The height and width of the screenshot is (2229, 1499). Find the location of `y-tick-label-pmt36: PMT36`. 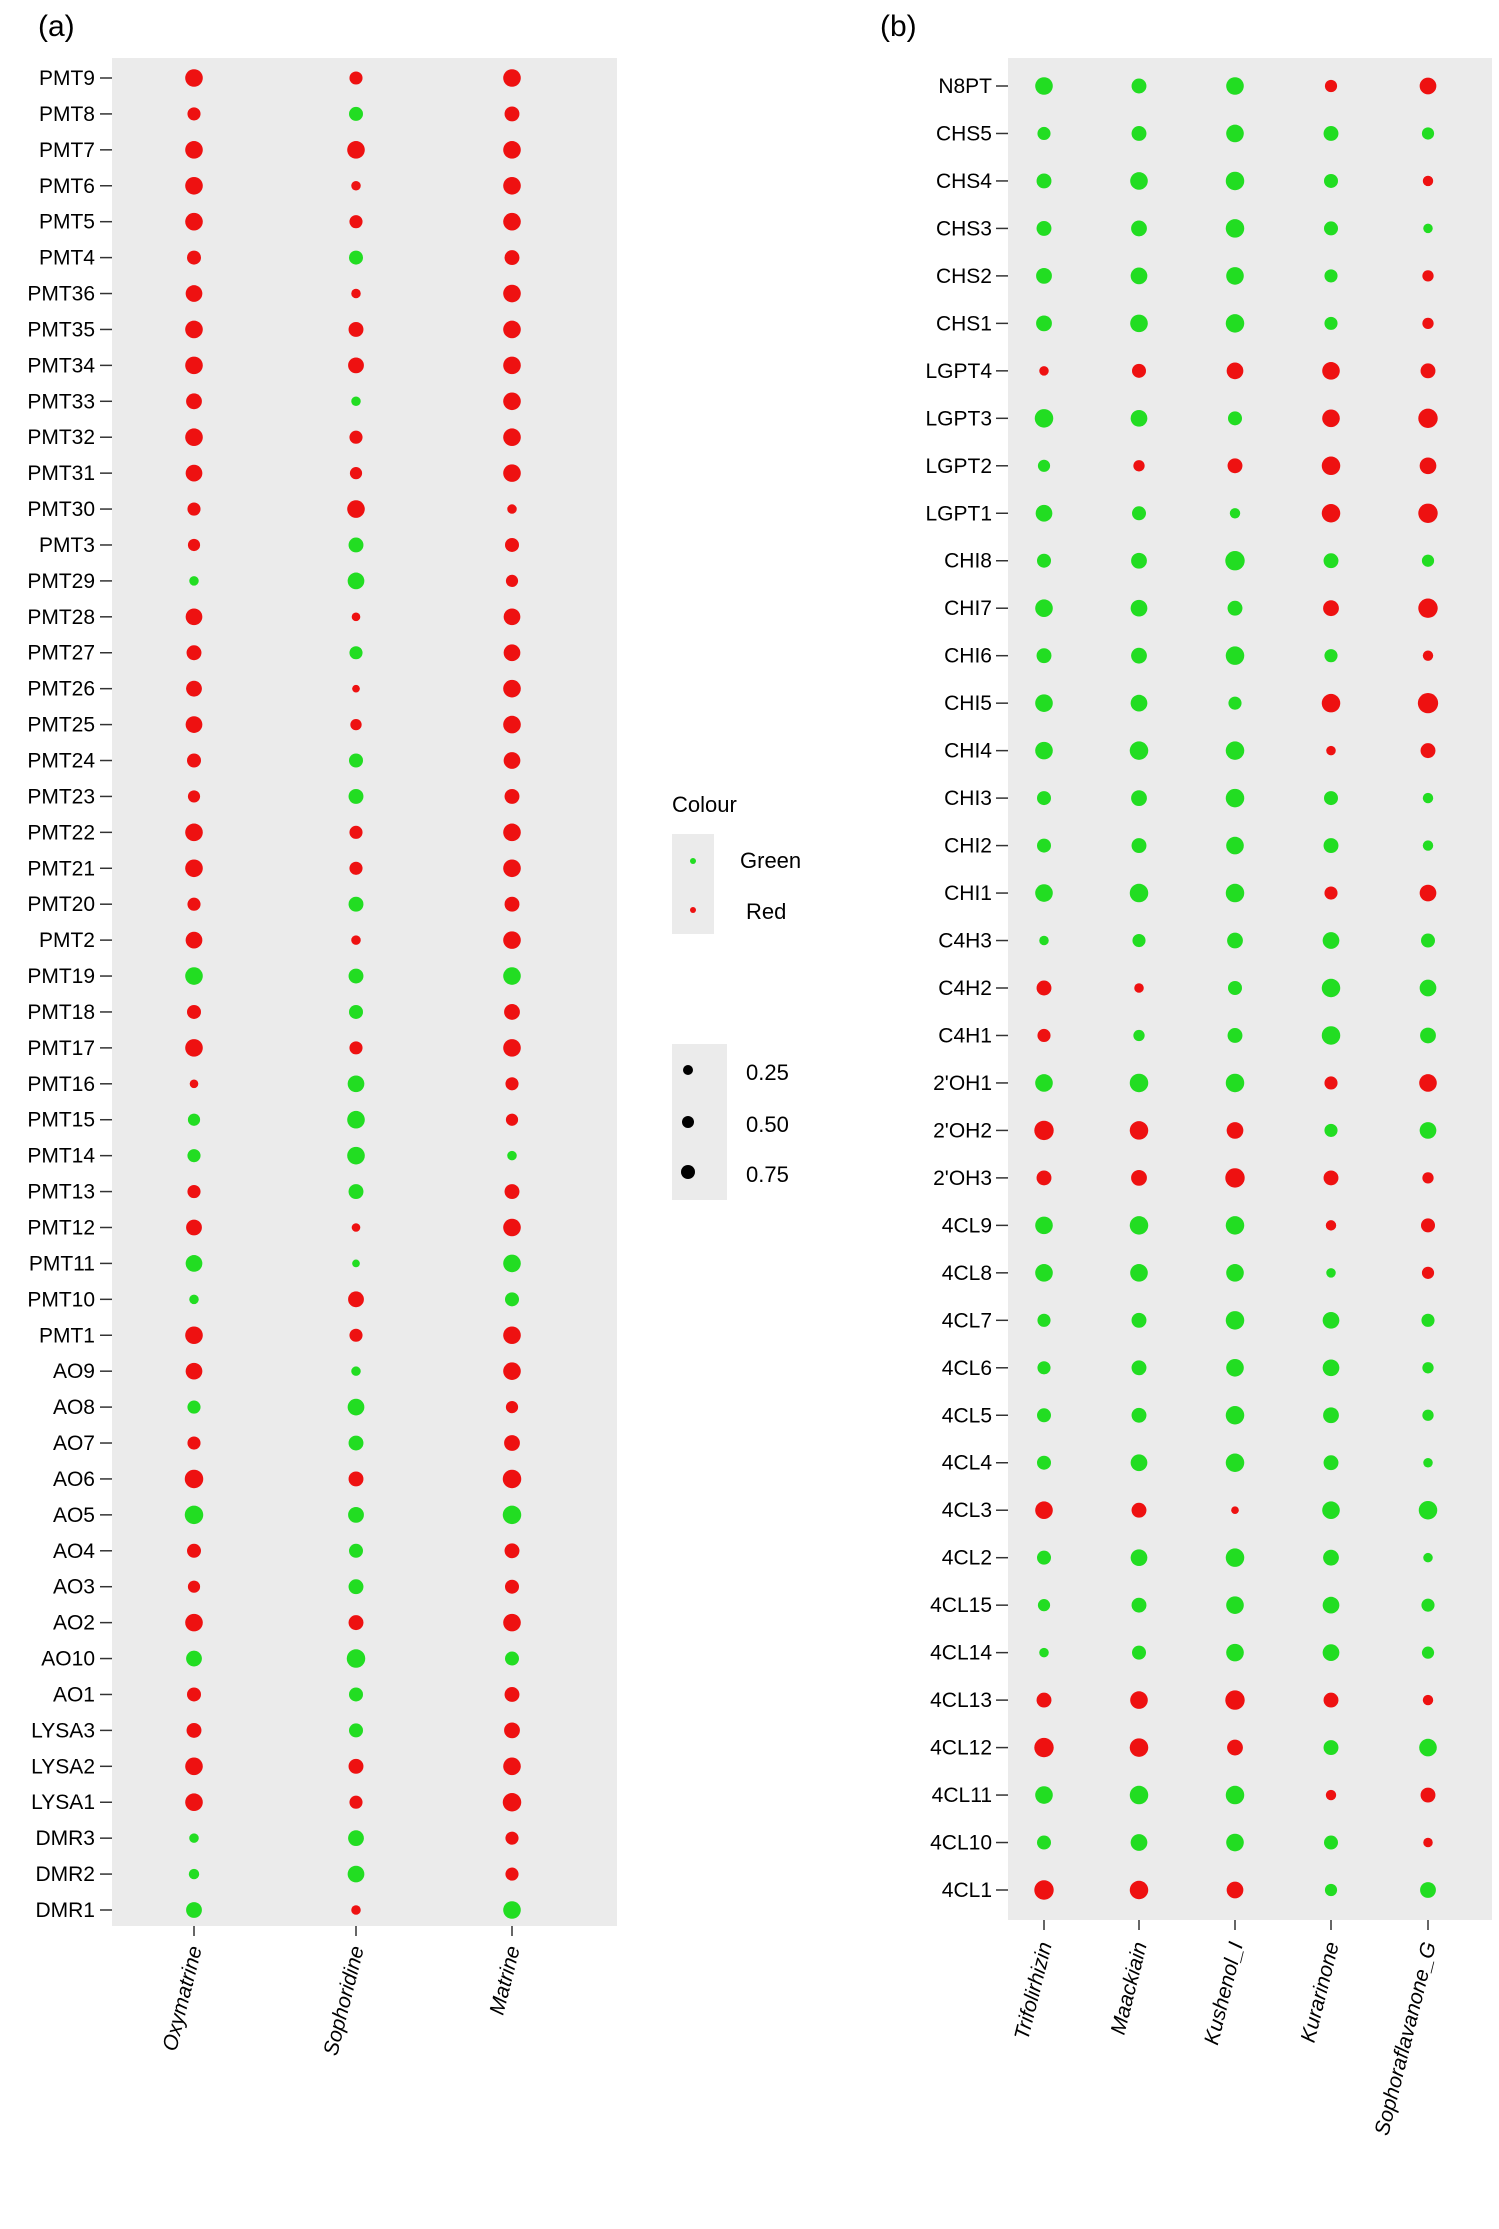

y-tick-label-pmt36: PMT36 is located at coordinates (61, 294).